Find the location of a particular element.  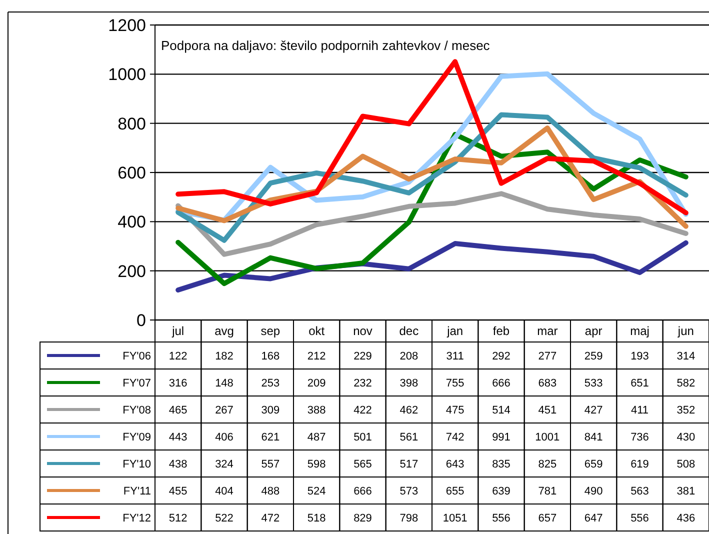

y-tick-label: 400 is located at coordinates (132, 222).